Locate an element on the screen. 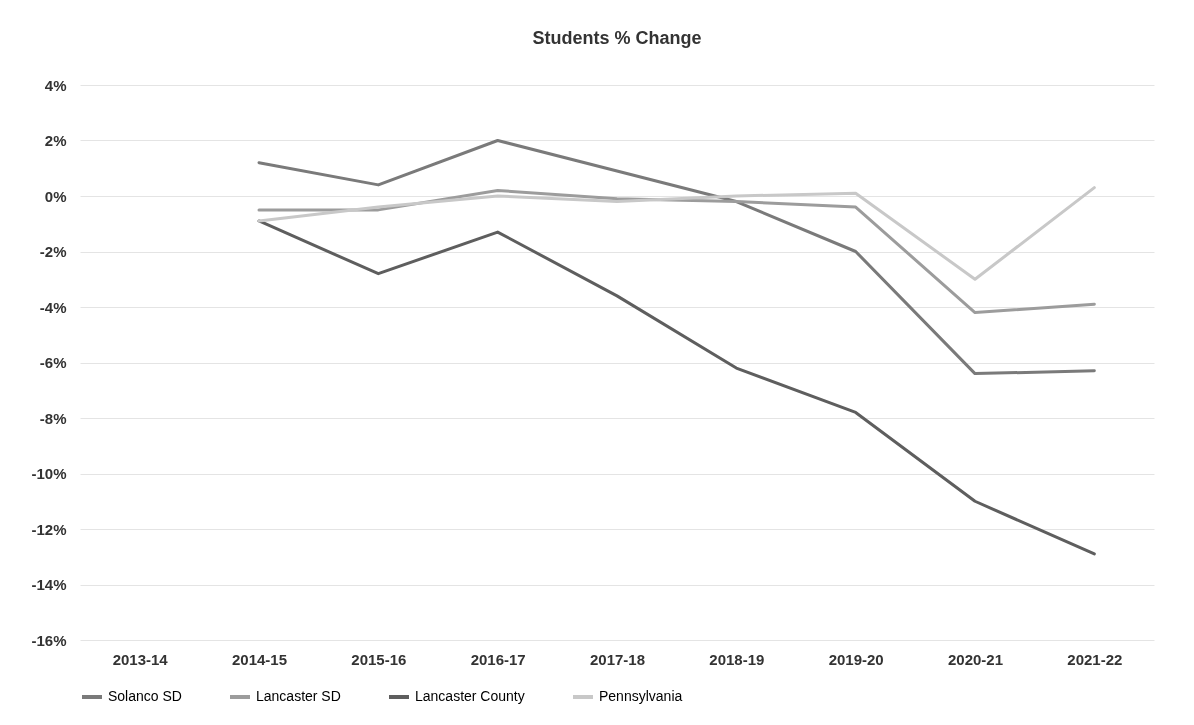  y-tick-label: -6% is located at coordinates (53, 362).